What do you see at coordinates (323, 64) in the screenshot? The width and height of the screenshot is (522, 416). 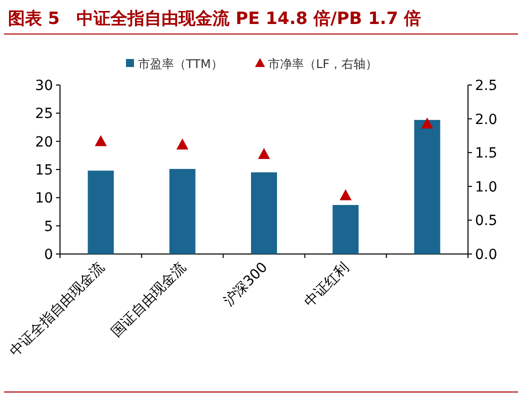 I see `legend-label: 市净率（LF，右轴）` at bounding box center [323, 64].